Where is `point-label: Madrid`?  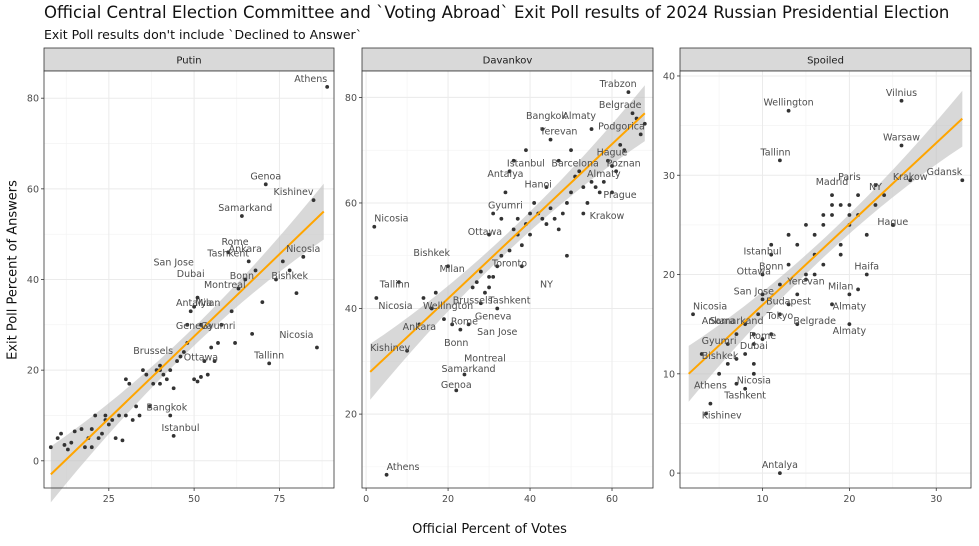
point-label: Madrid is located at coordinates (832, 182).